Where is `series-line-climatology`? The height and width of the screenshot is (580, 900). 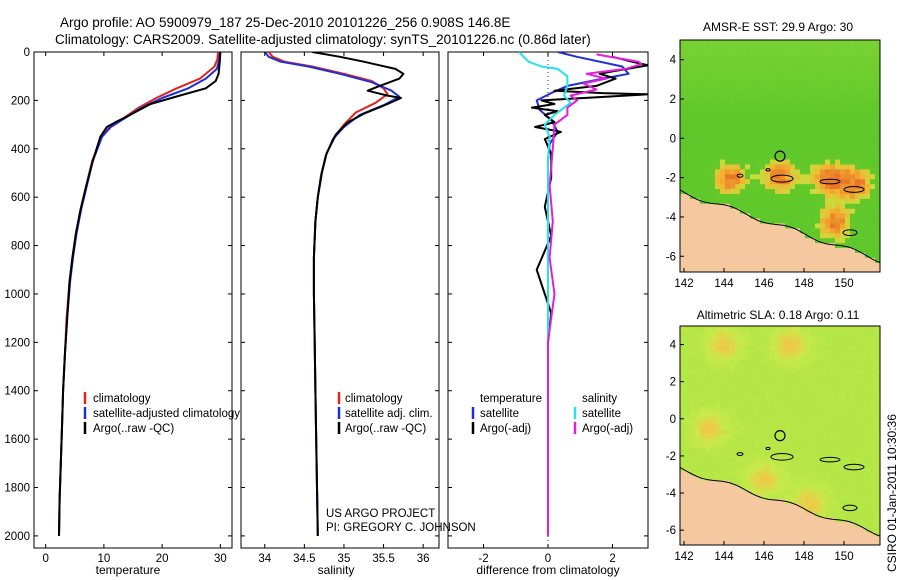
series-line-climatology is located at coordinates (138, 294).